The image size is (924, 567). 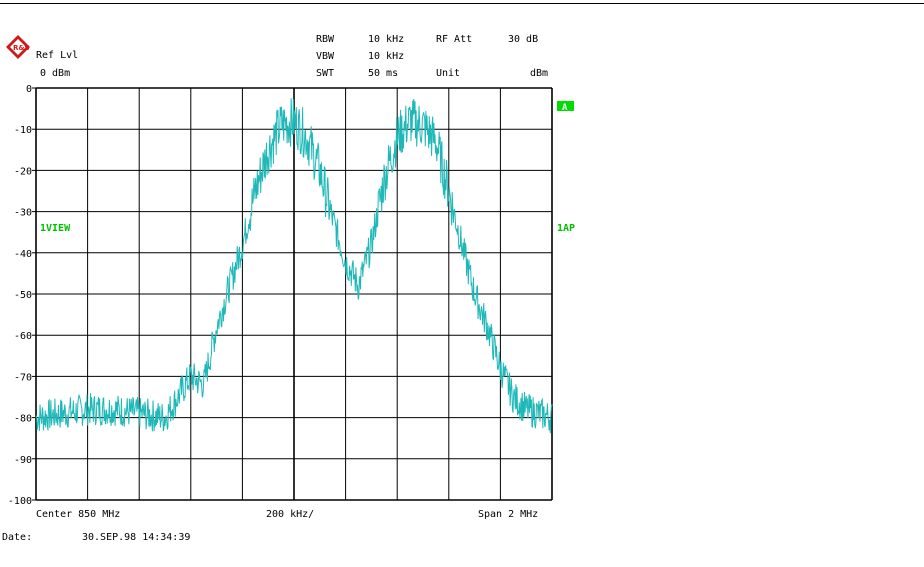 I want to click on ap-marker: 1AP, so click(x=566, y=228).